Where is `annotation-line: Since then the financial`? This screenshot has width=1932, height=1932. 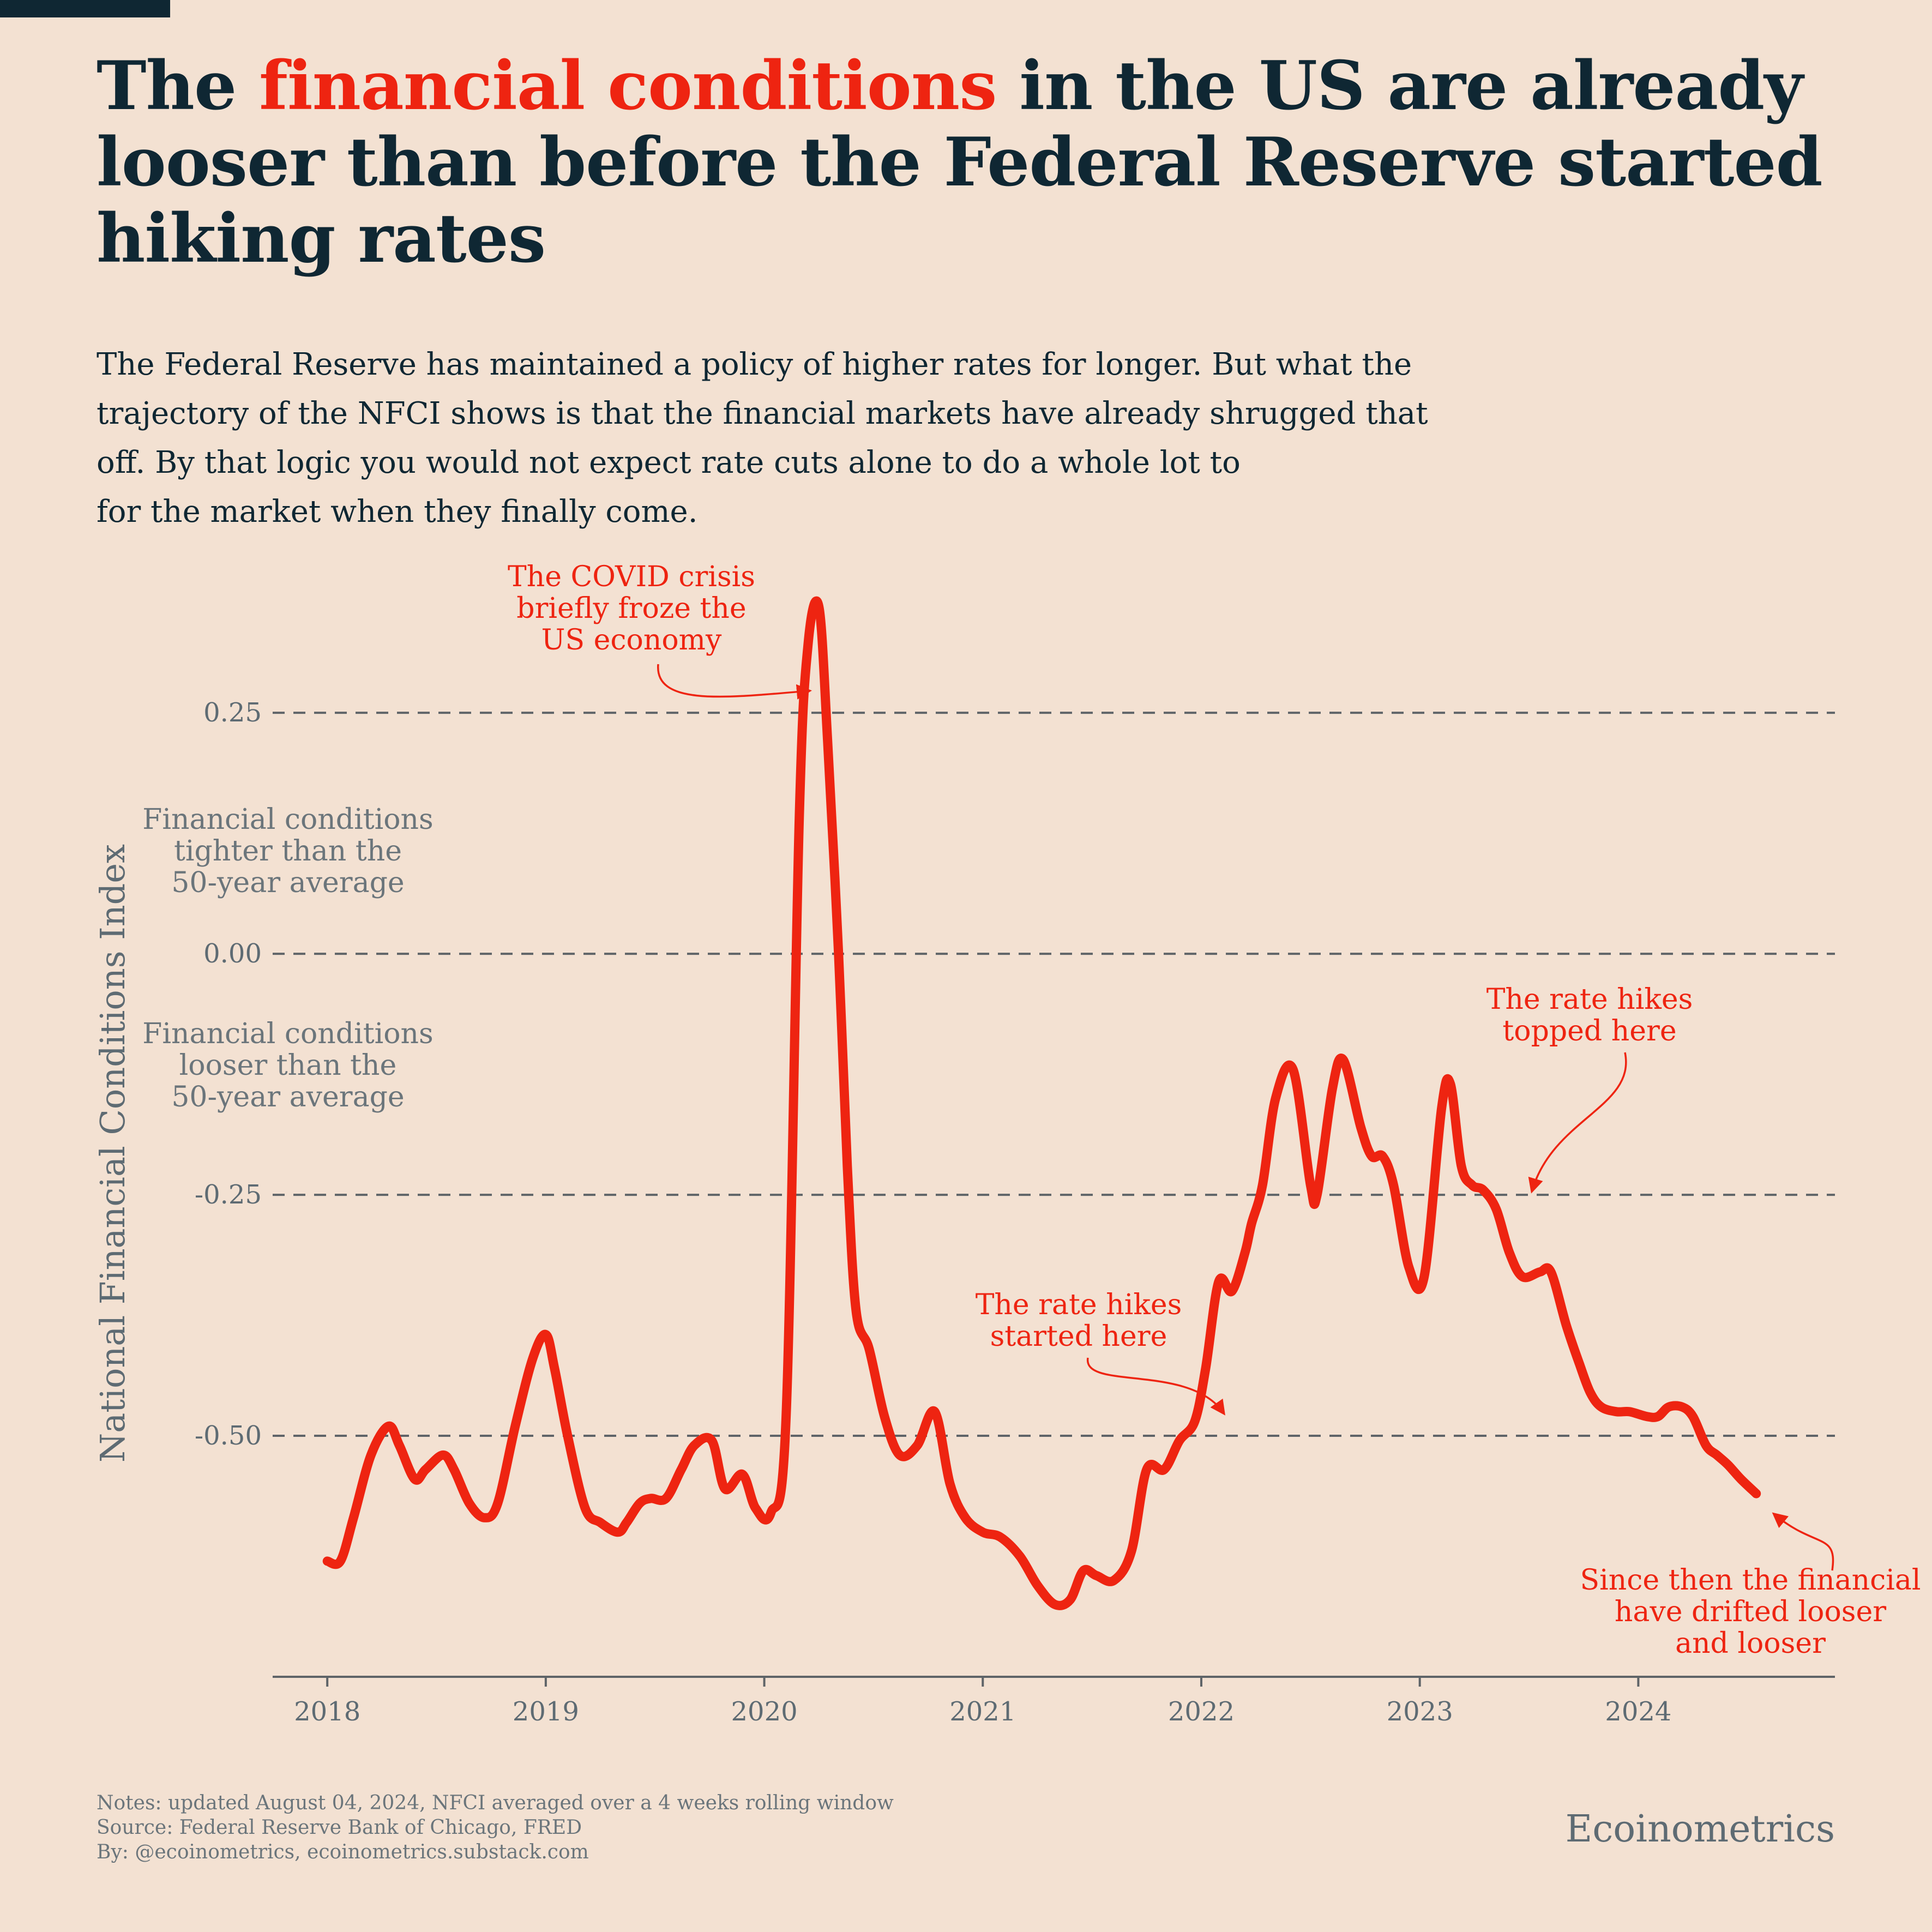
annotation-line: Since then the financial is located at coordinates (1750, 1580).